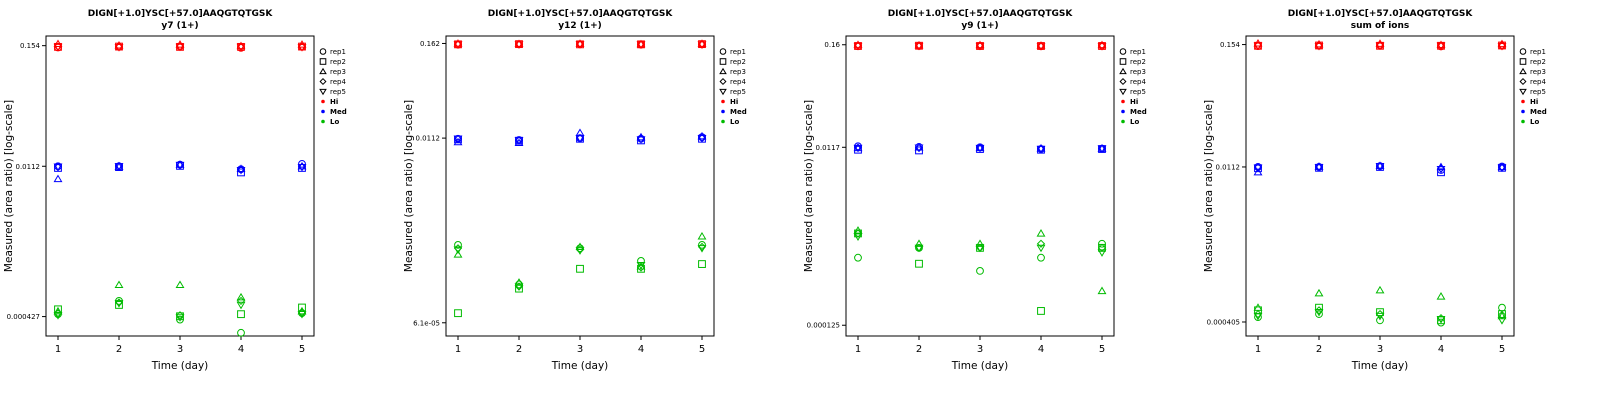 This screenshot has height=404, width=1600. I want to click on legend: rep1 rep2 rep3 rep4 rep5 Hi Med Lo, so click(1133, 87).